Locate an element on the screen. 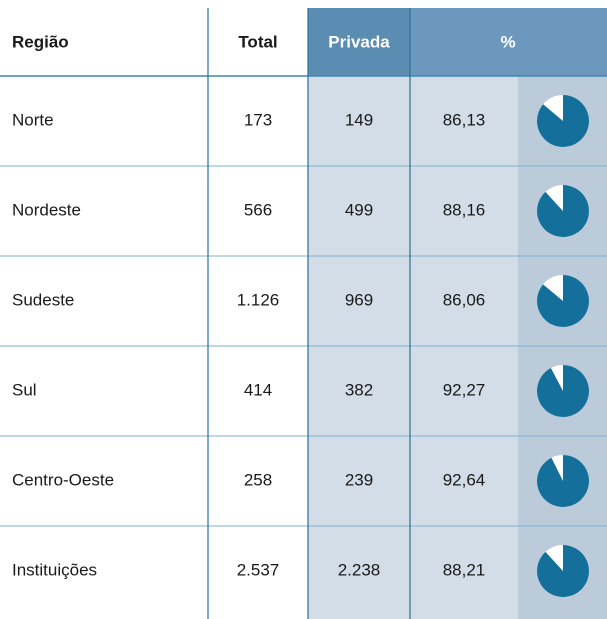 This screenshot has width=607, height=619. header-pct-bg is located at coordinates (508, 42).